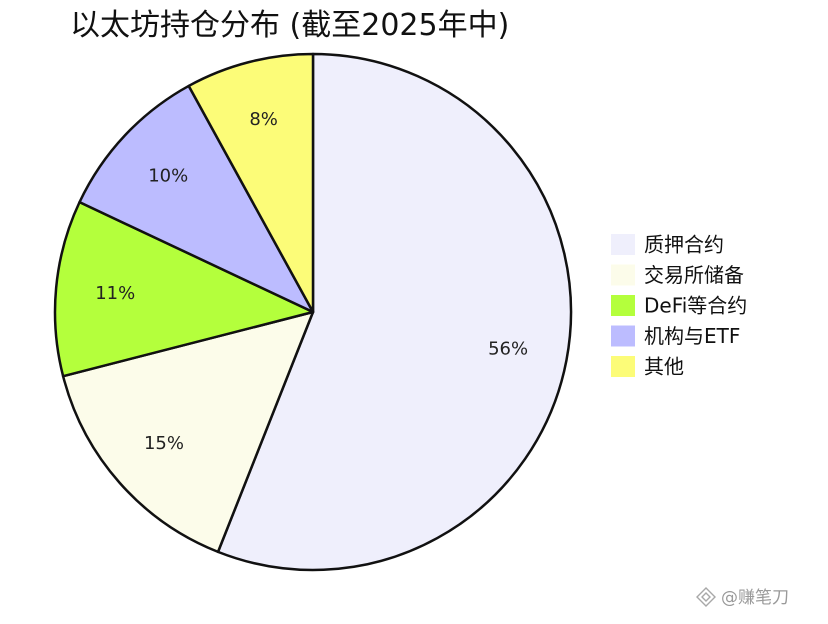 Image resolution: width=828 pixels, height=624 pixels. I want to click on watermark: @赚笔刀, so click(742, 597).